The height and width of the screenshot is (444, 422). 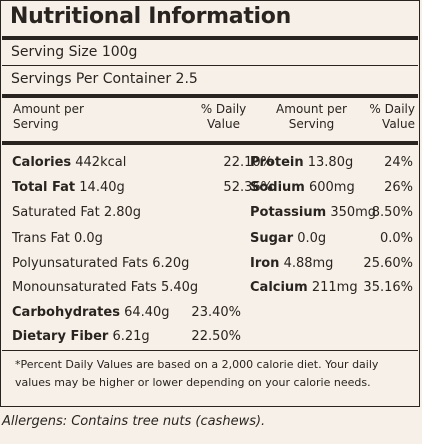 I want to click on nutrient-row: Carbohydrates 64.40g, so click(x=91, y=313).